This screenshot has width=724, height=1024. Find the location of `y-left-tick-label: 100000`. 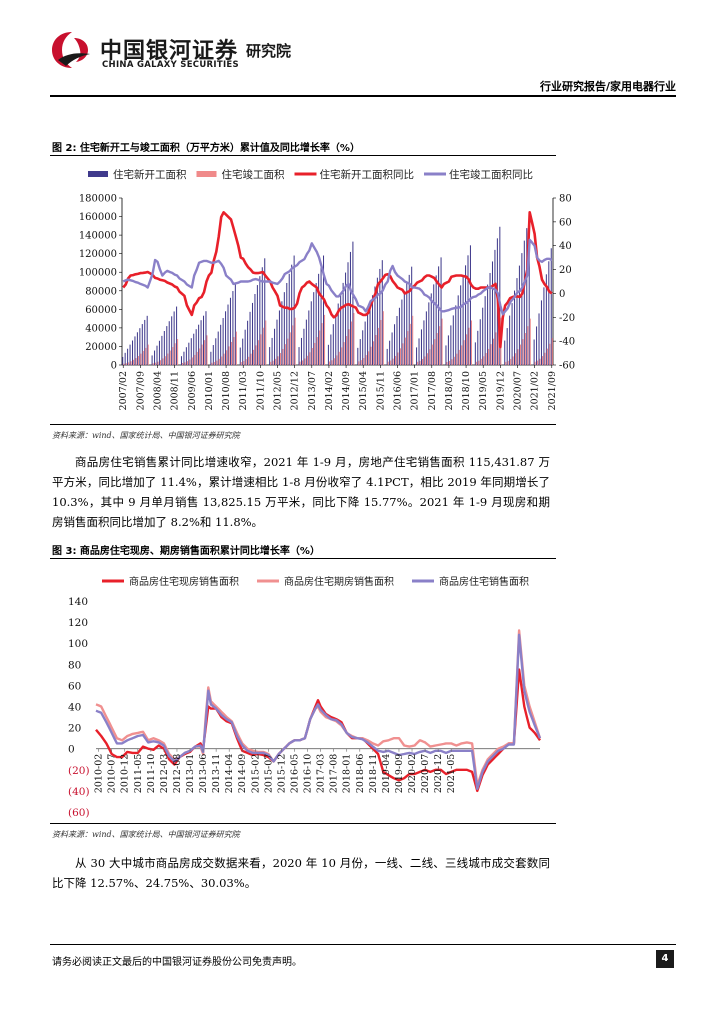

y-left-tick-label: 100000 is located at coordinates (98, 273).